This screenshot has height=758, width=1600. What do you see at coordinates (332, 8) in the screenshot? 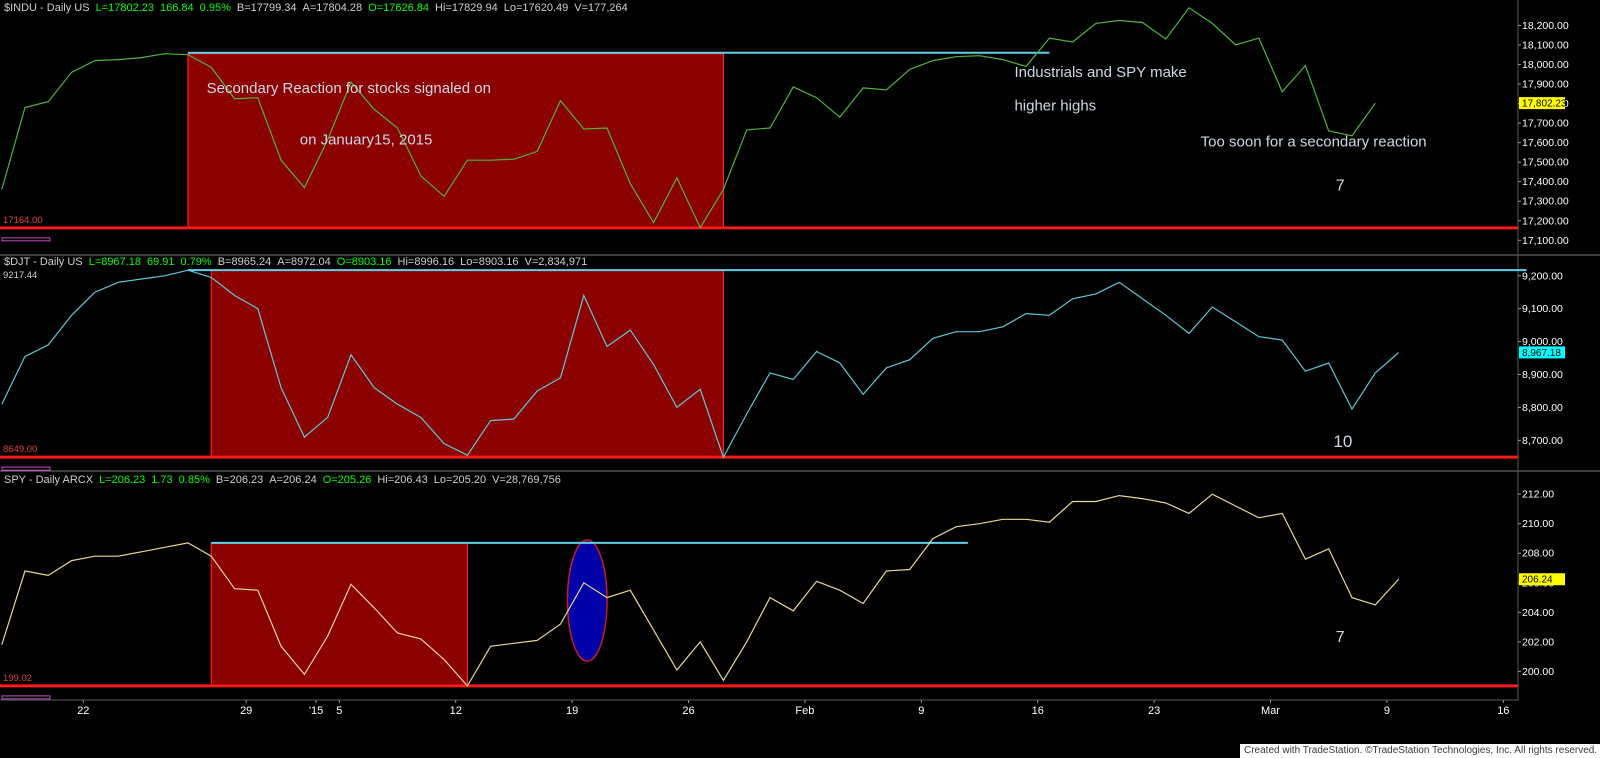
I see `header-field: A=17804.28` at bounding box center [332, 8].